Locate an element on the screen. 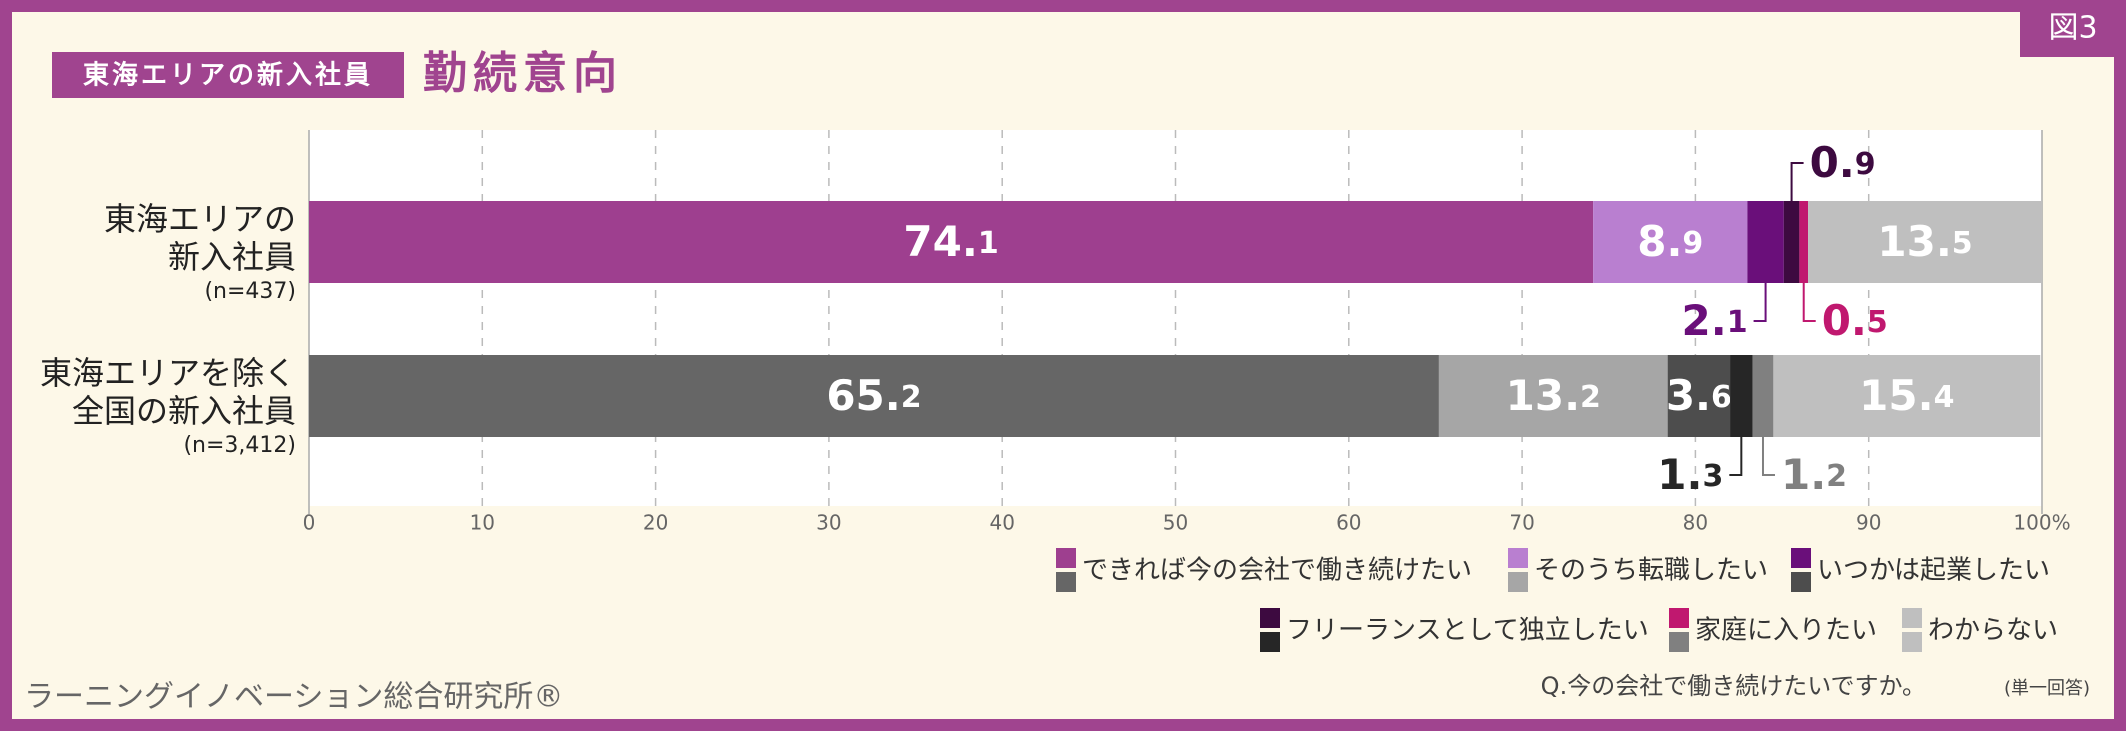 This screenshot has height=733, width=2126. question-note: (単一回答) is located at coordinates (2047, 688).